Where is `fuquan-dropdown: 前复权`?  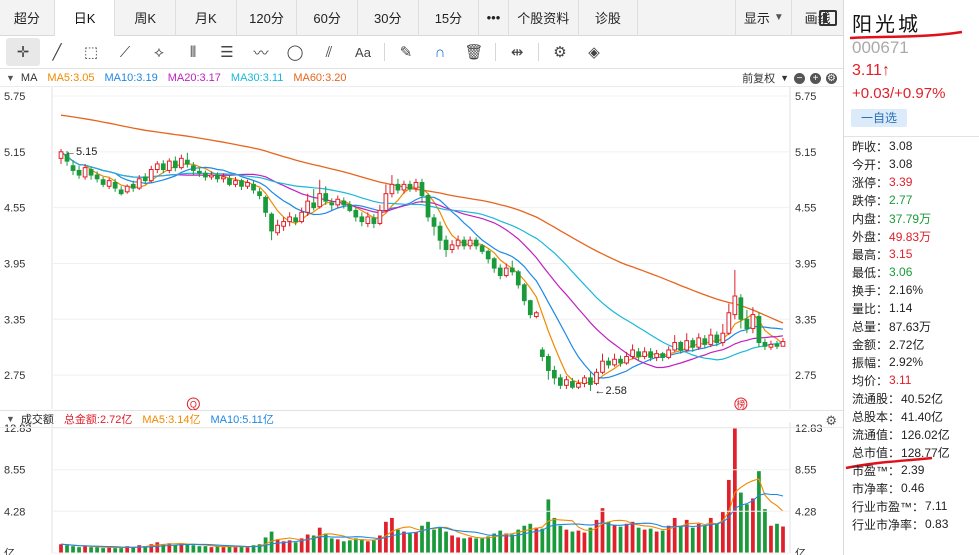 fuquan-dropdown: 前复权 is located at coordinates (759, 79).